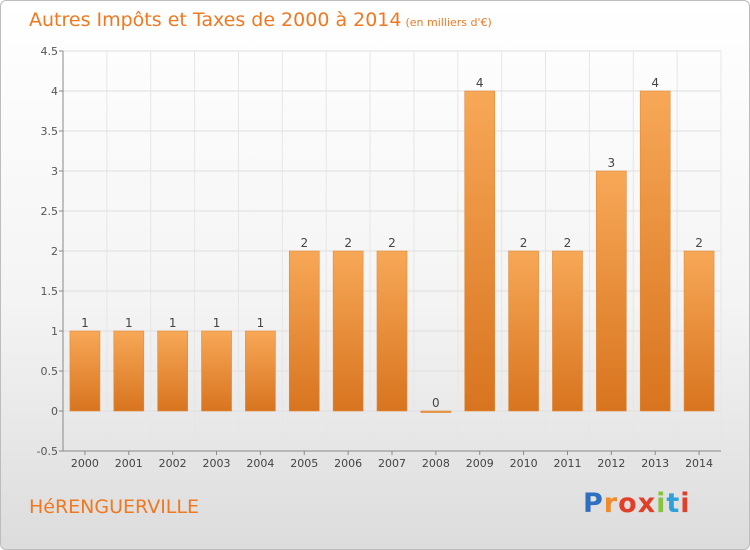  Describe the element at coordinates (647, 503) in the screenshot. I see `logo-letter: x` at that location.